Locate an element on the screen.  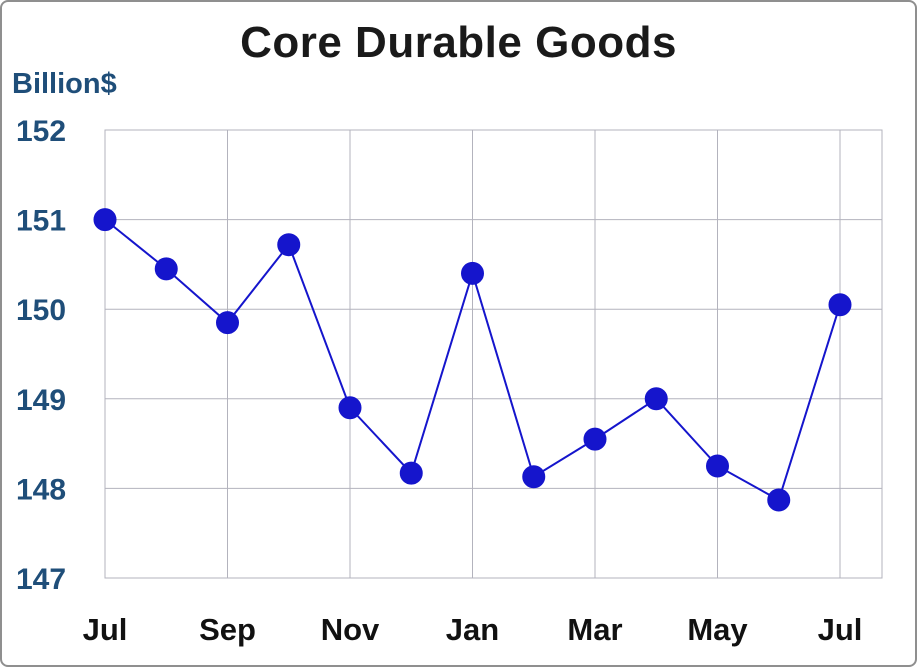
y-tick-label: 148 is located at coordinates (41, 489).